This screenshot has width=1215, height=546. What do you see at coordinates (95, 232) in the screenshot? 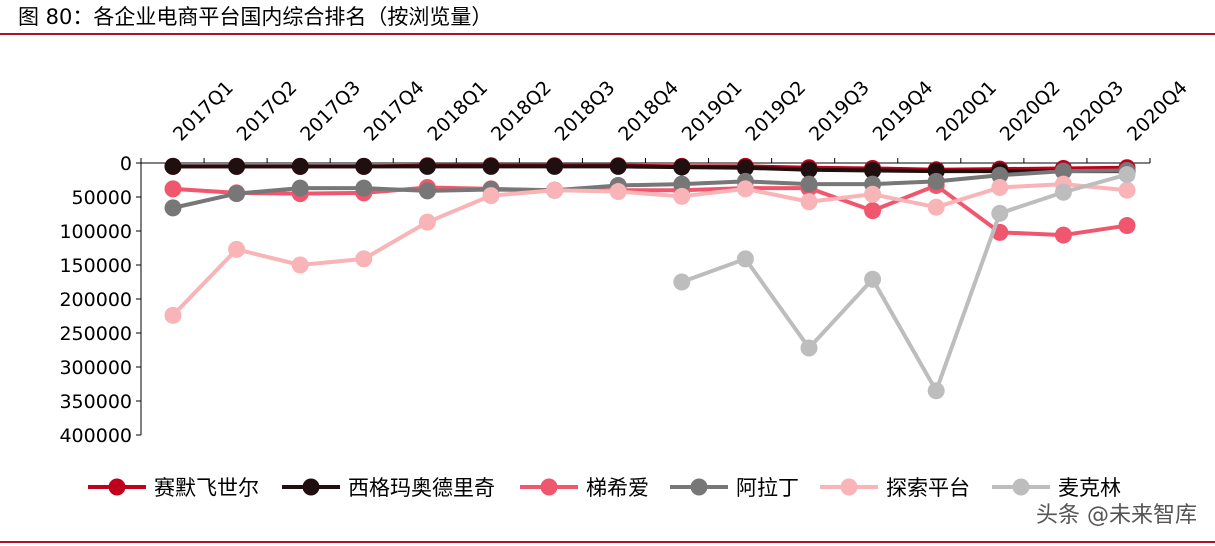
I see `y-tick-label: 100000` at bounding box center [95, 232].